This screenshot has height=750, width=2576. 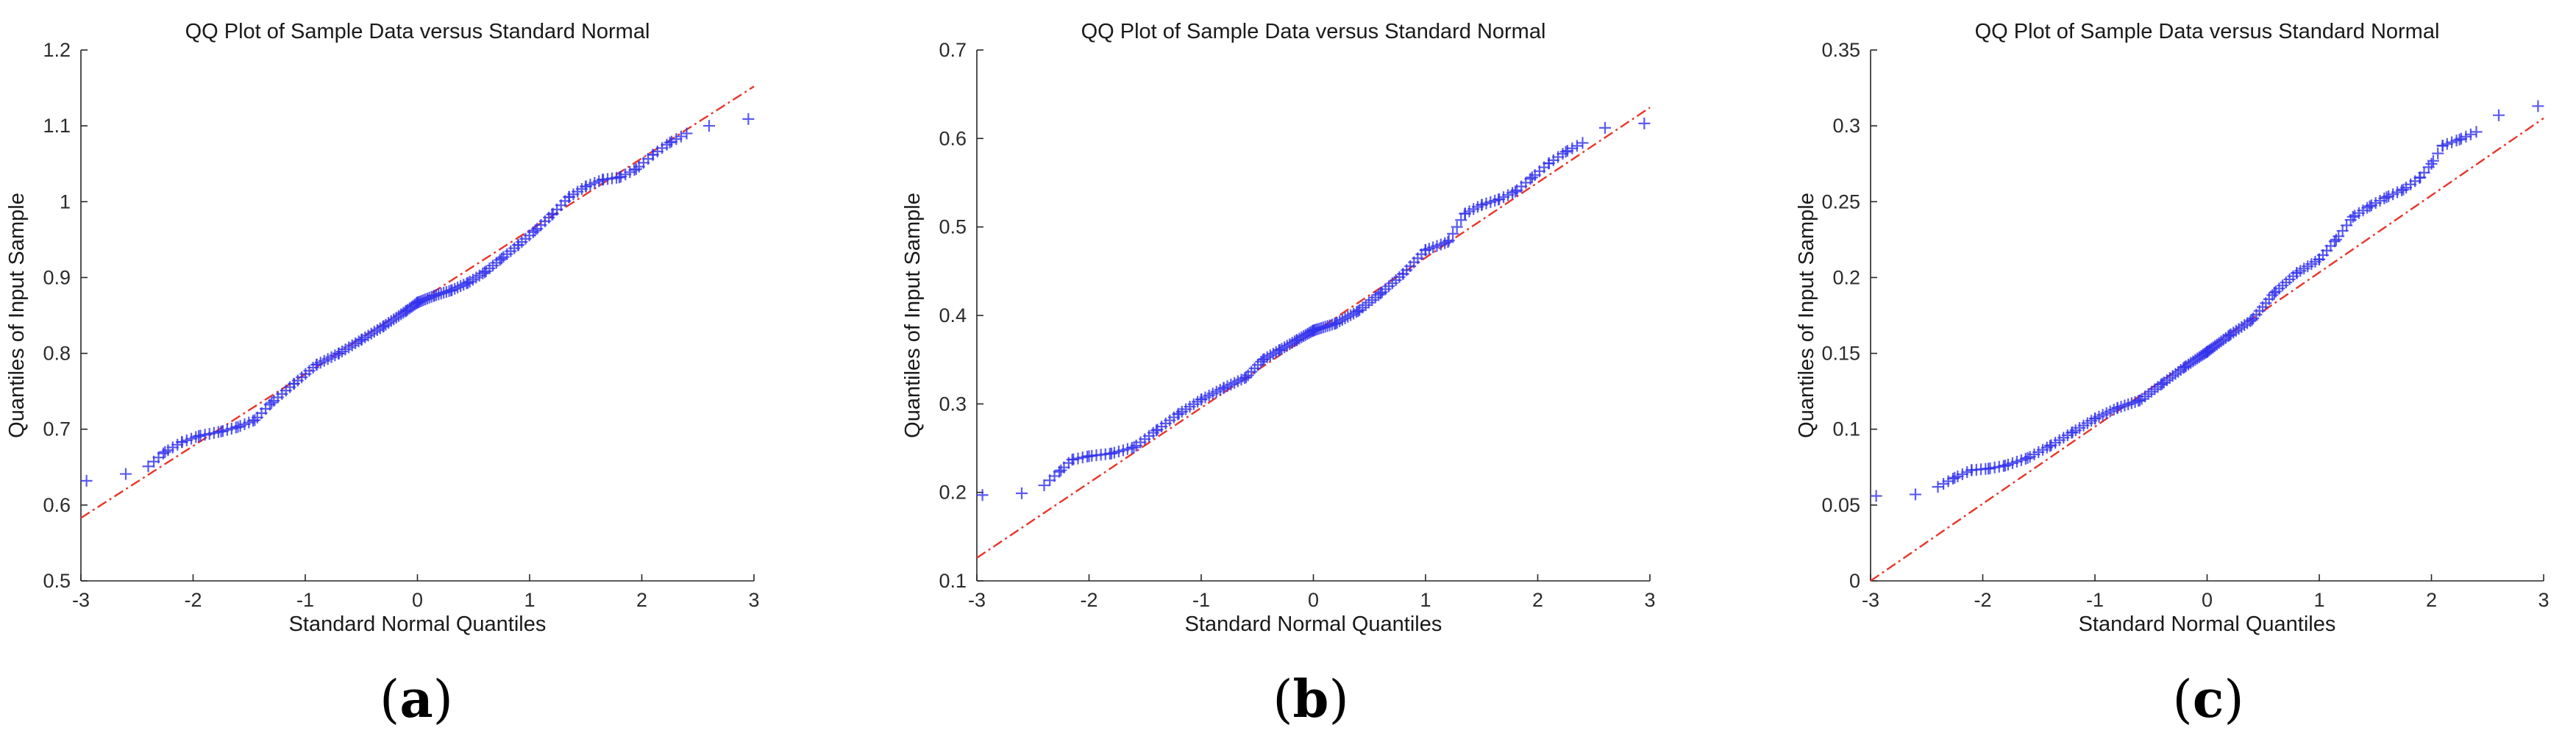 I want to click on y-tick-label: 0.6, so click(x=953, y=138).